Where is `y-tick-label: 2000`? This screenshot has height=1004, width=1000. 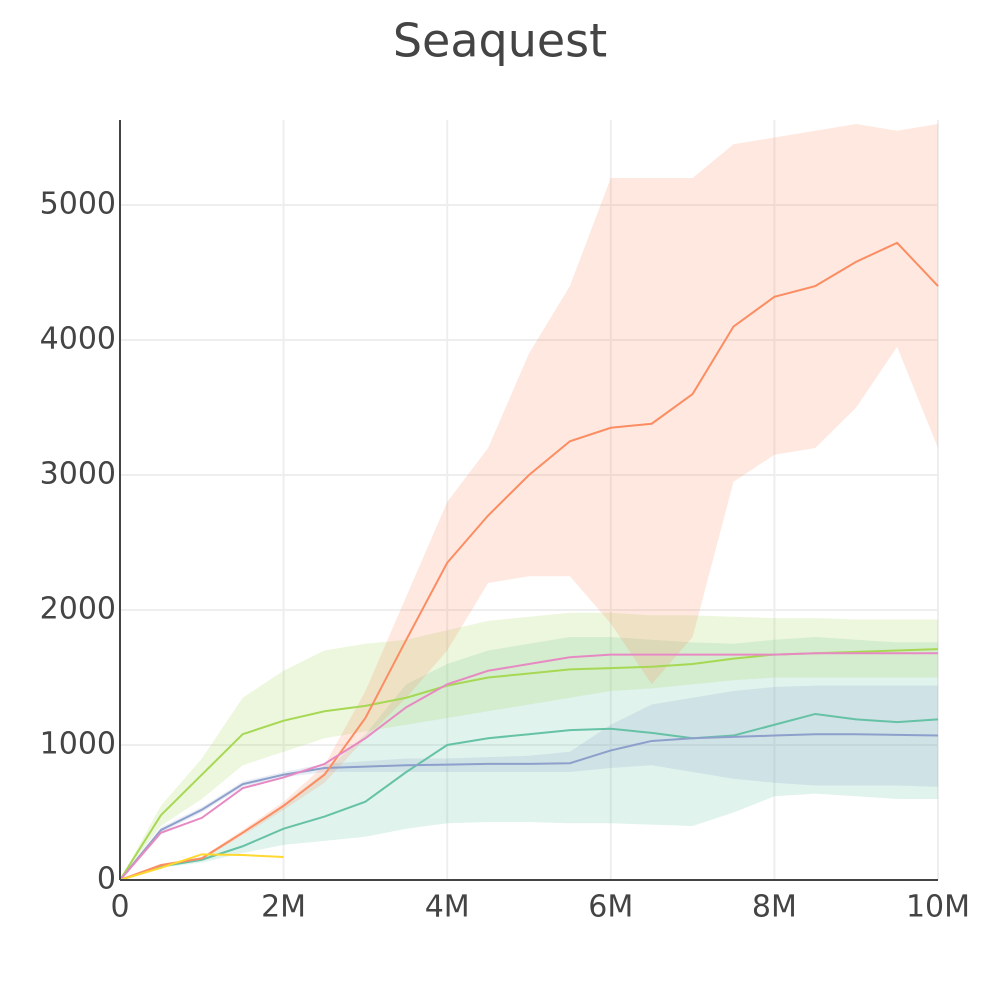 y-tick-label: 2000 is located at coordinates (78, 609).